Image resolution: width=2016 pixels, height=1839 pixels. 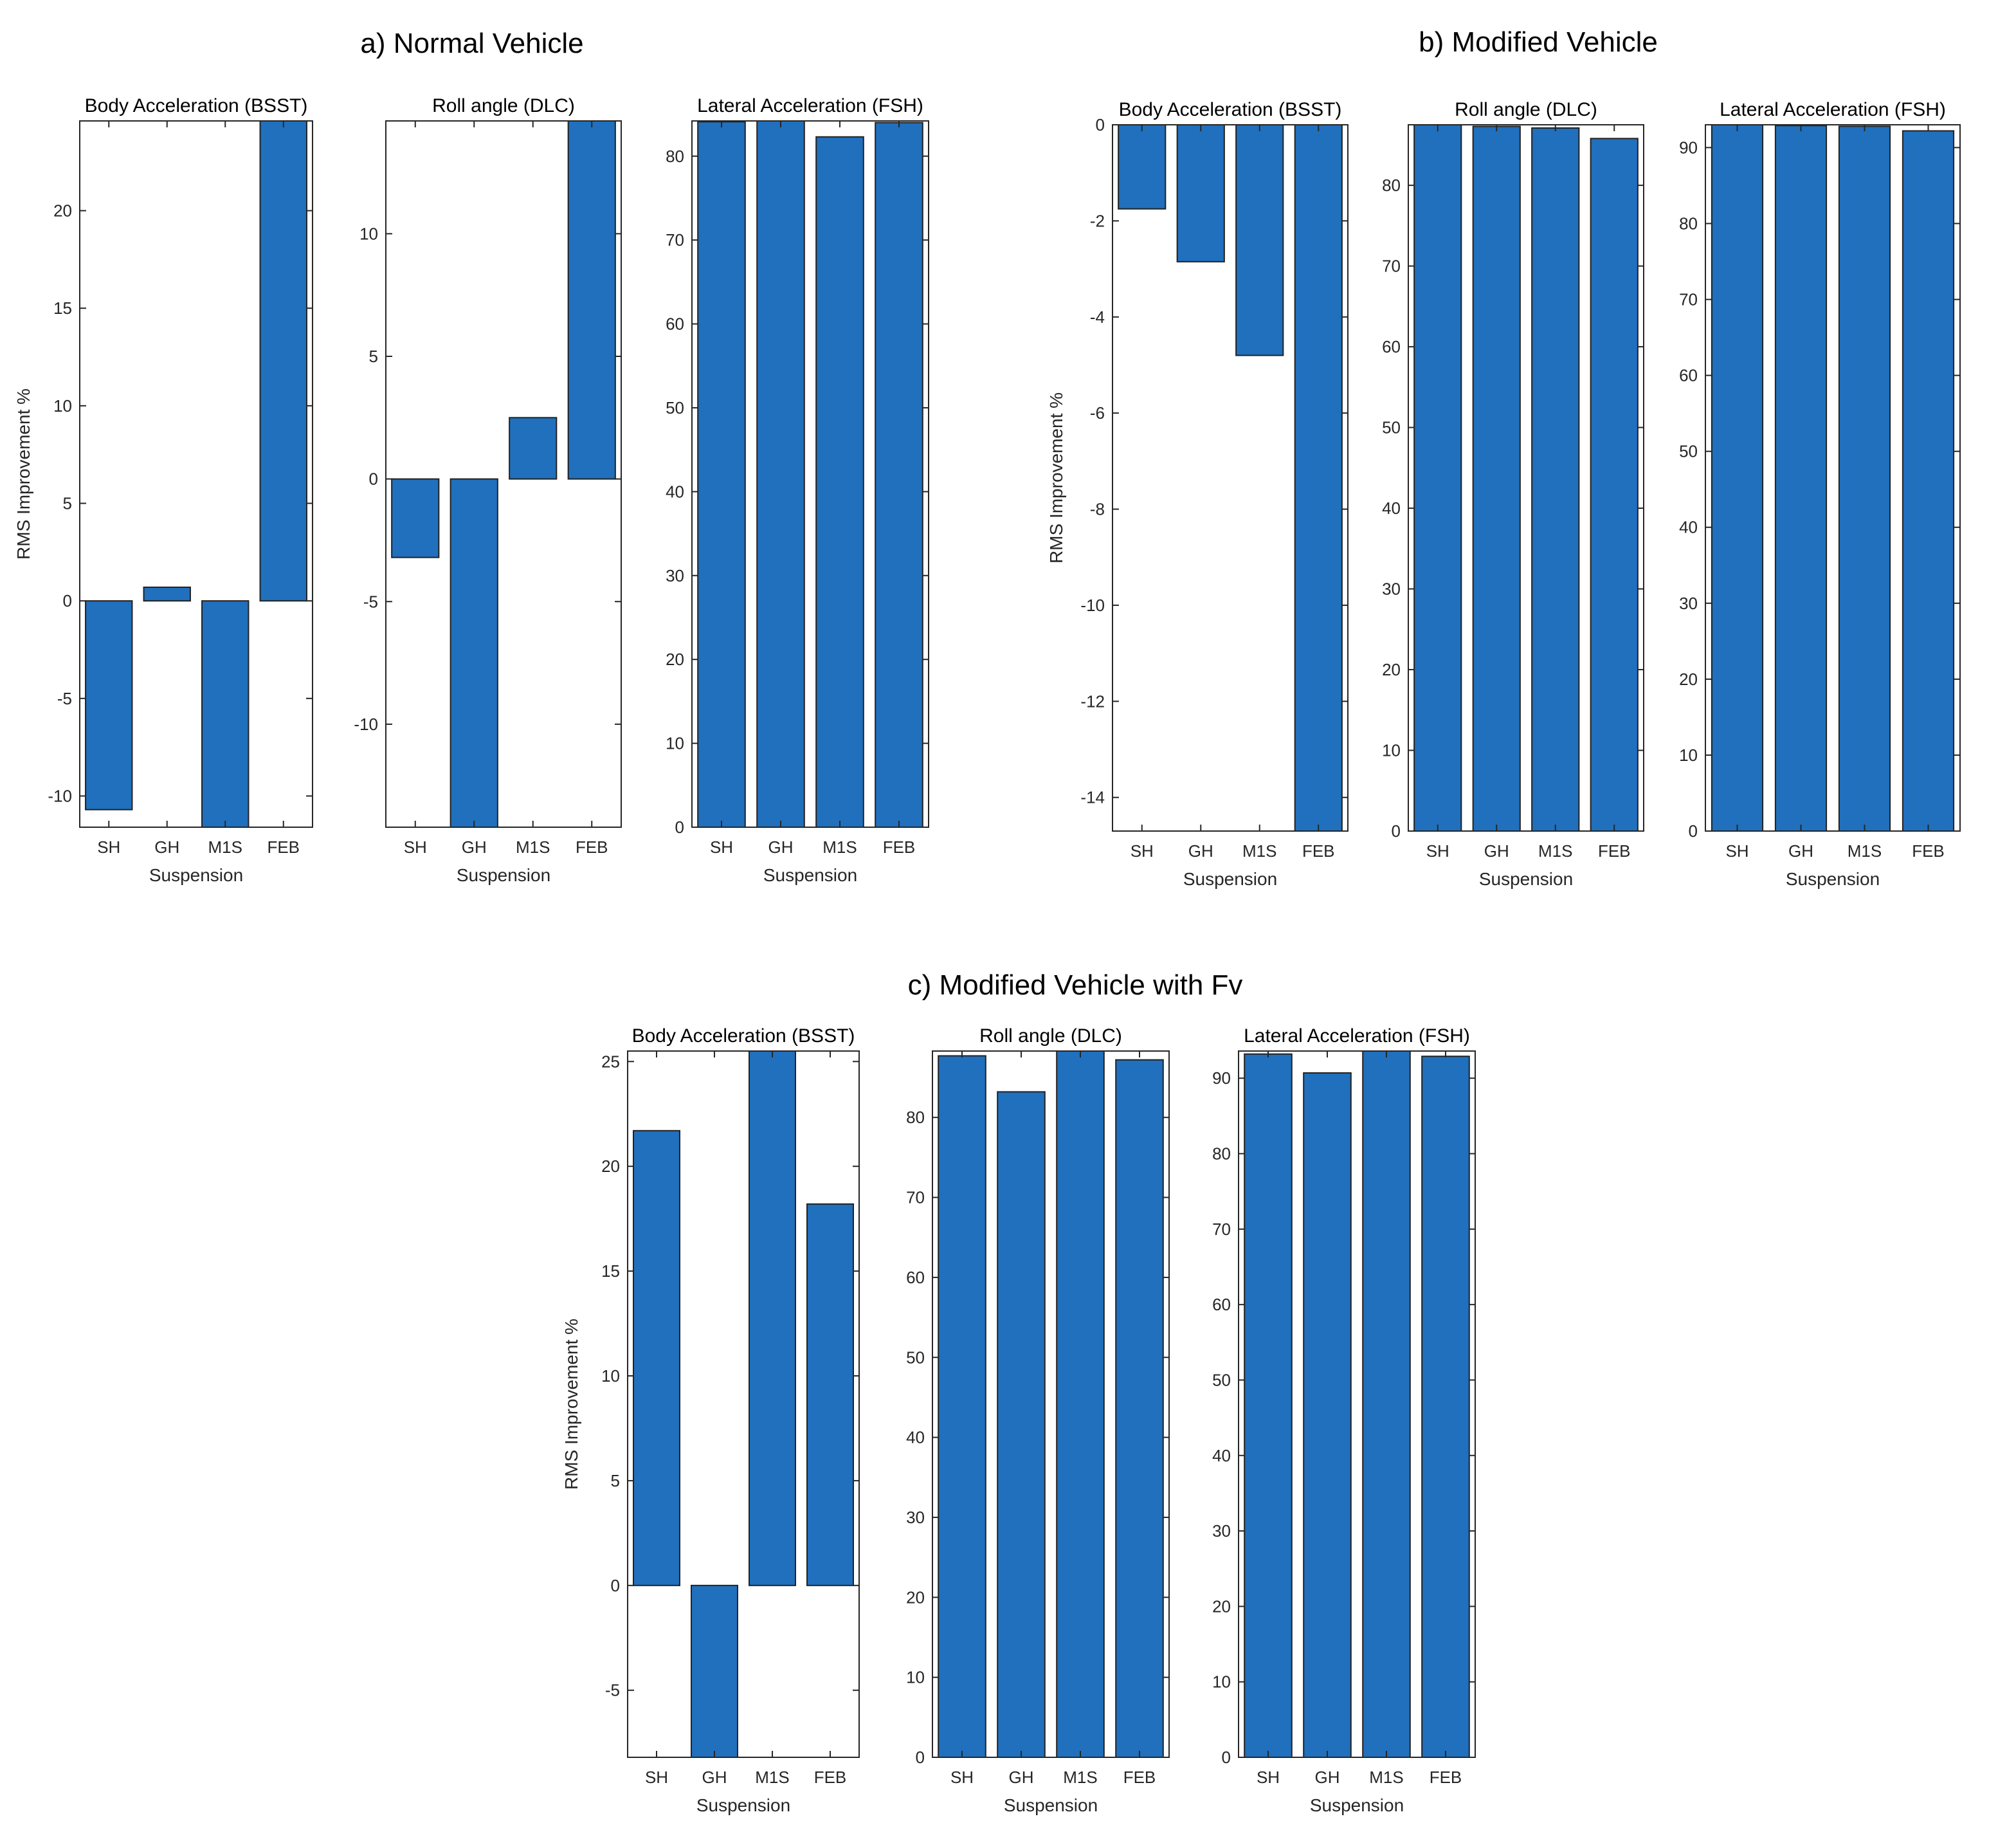 I want to click on ytick-label: -12, so click(x=1092, y=701).